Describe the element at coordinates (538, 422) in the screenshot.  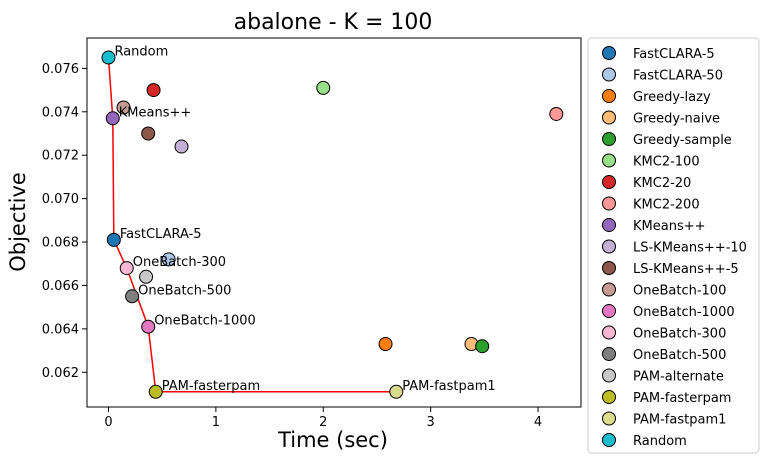
I see `x-tick-label: 4` at that location.